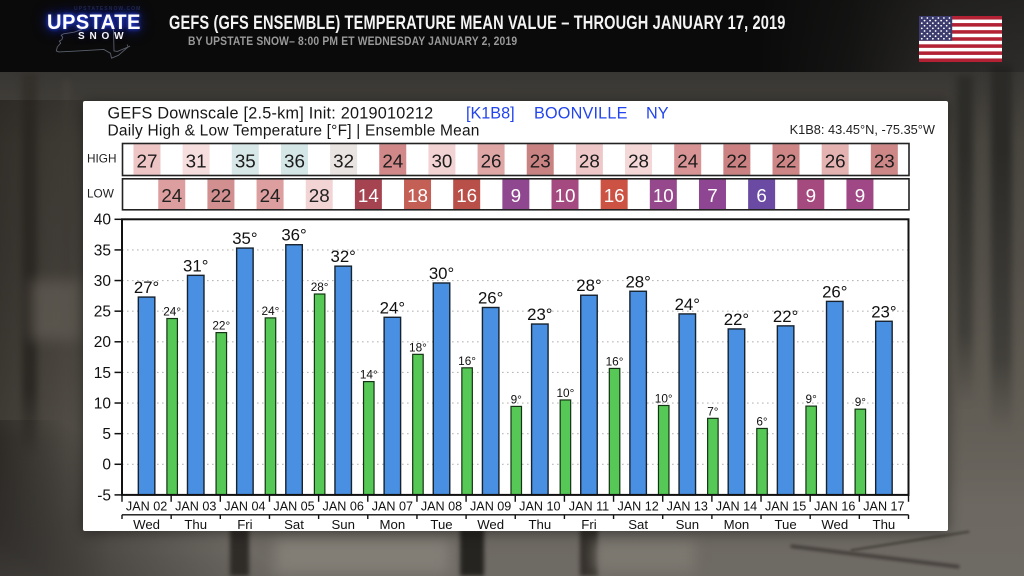 The height and width of the screenshot is (576, 1024). Describe the element at coordinates (101, 193) in the screenshot. I see `svg-text: LOW` at that location.